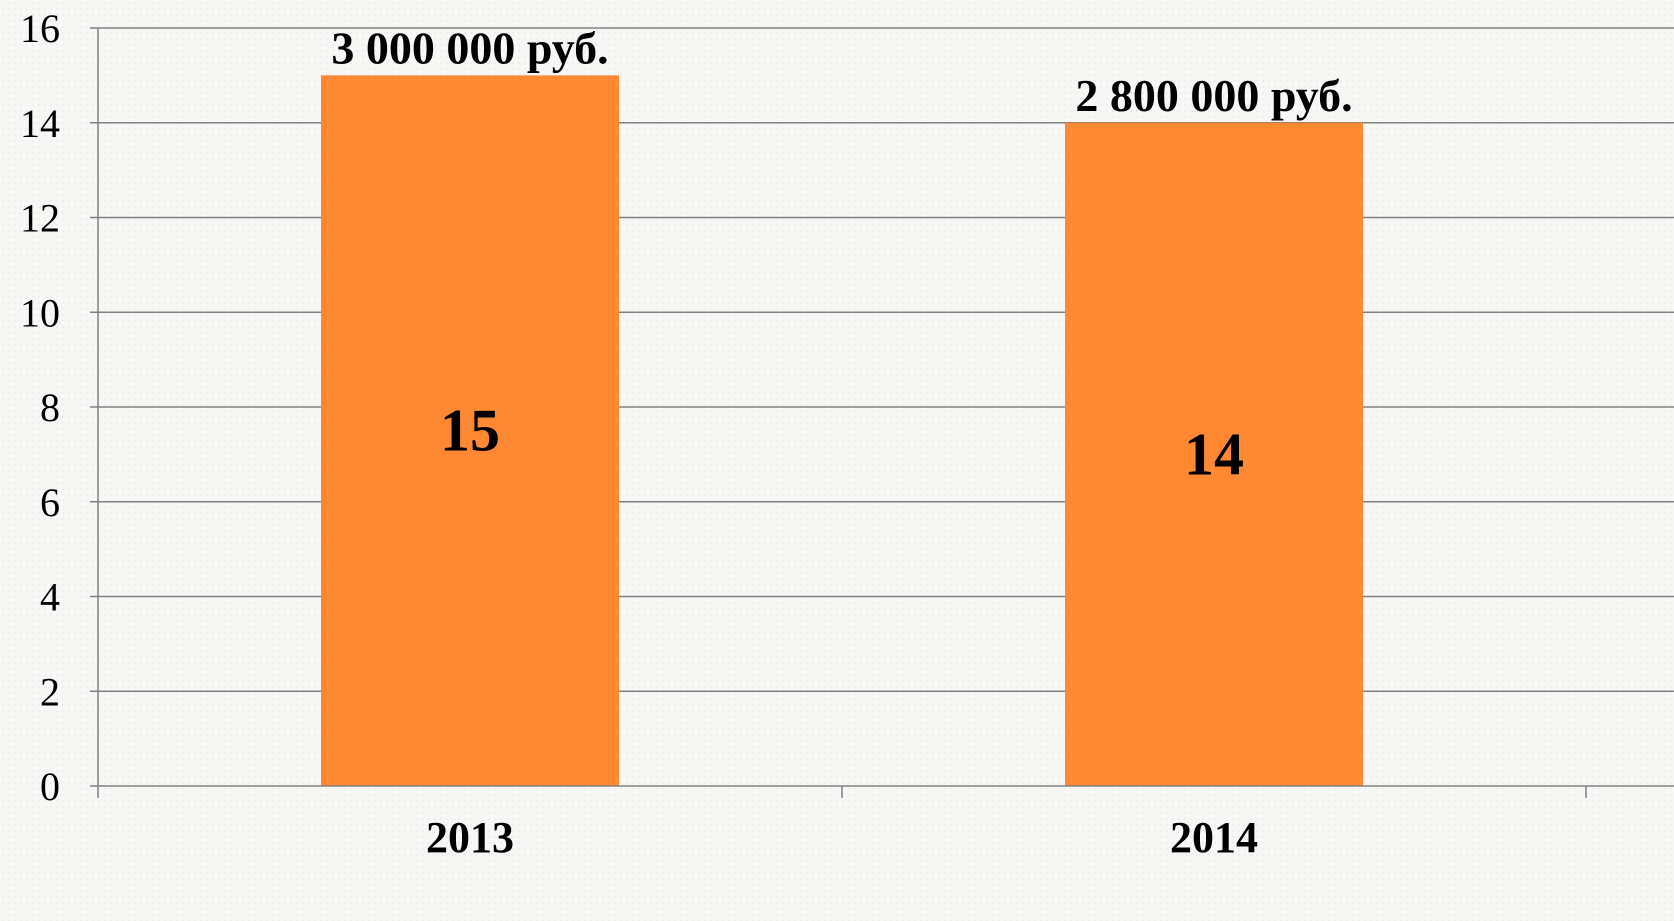  What do you see at coordinates (50, 502) in the screenshot?
I see `y-tick-label: 6` at bounding box center [50, 502].